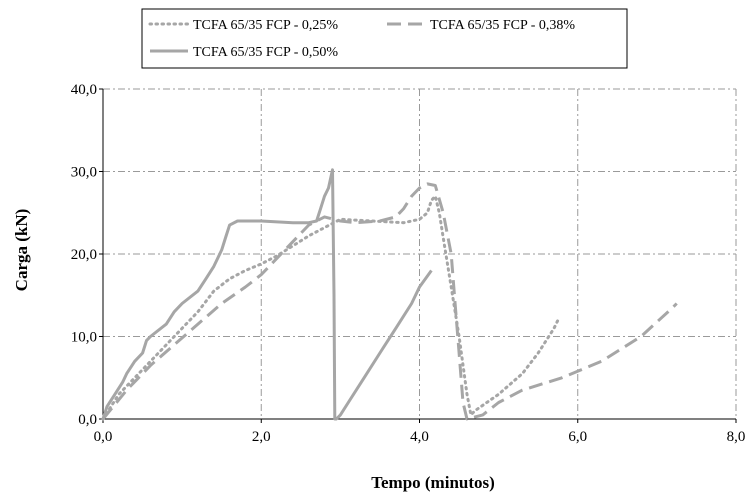 The height and width of the screenshot is (495, 751). Describe the element at coordinates (261, 437) in the screenshot. I see `x-tick-label: 2,0` at that location.